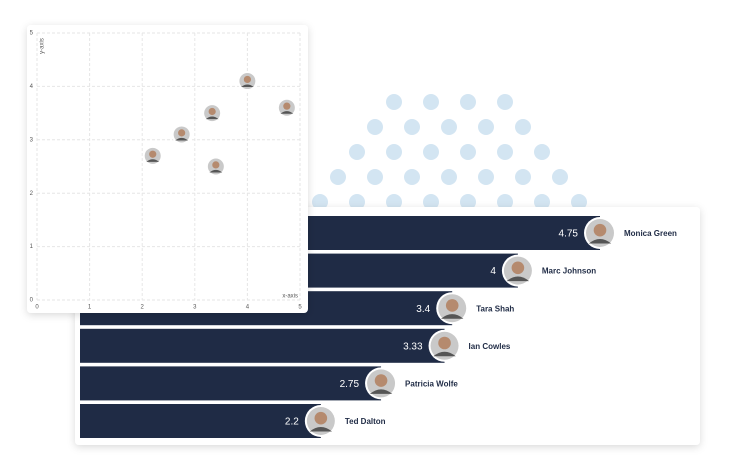 Image resolution: width=730 pixels, height=475 pixels. I want to click on x-tick-label: 0, so click(37, 308).